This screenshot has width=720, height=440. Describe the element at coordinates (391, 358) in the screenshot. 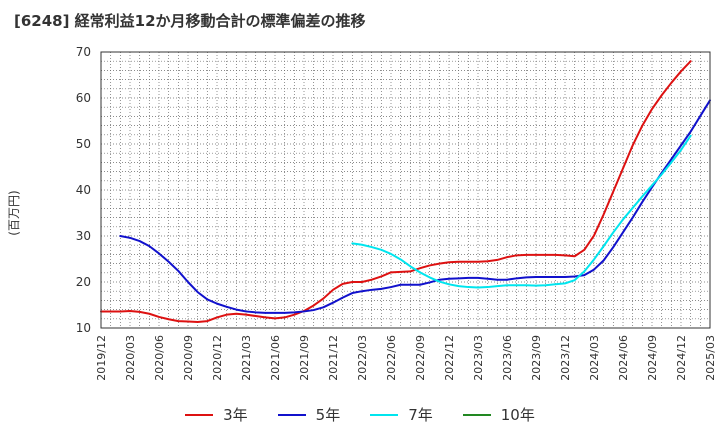

I see `x-tick-label: 2022/06` at that location.